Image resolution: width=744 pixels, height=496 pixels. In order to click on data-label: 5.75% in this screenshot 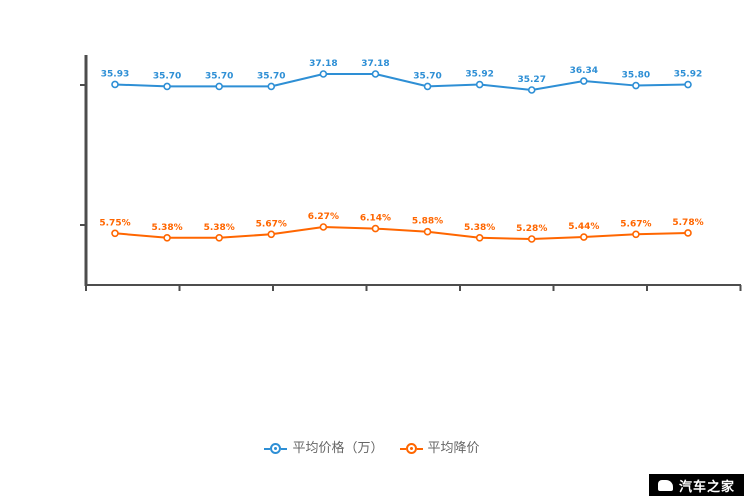, I will do `click(114, 223)`.